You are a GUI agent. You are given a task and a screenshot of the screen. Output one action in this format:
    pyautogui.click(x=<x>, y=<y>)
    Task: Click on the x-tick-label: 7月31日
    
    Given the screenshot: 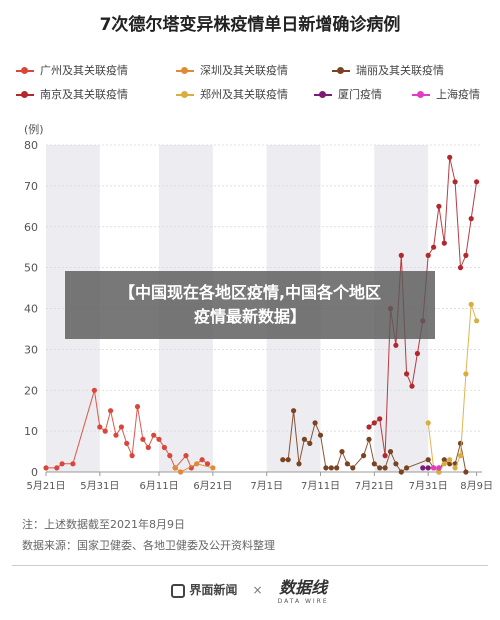 What is the action you would take?
    pyautogui.click(x=428, y=486)
    